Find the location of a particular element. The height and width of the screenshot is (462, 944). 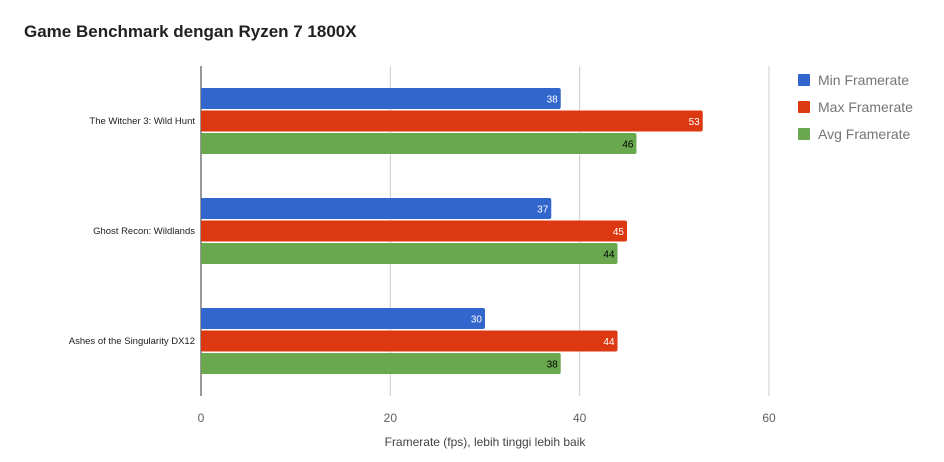

category-label: Ashes of the Singularity DX12 is located at coordinates (132, 341).